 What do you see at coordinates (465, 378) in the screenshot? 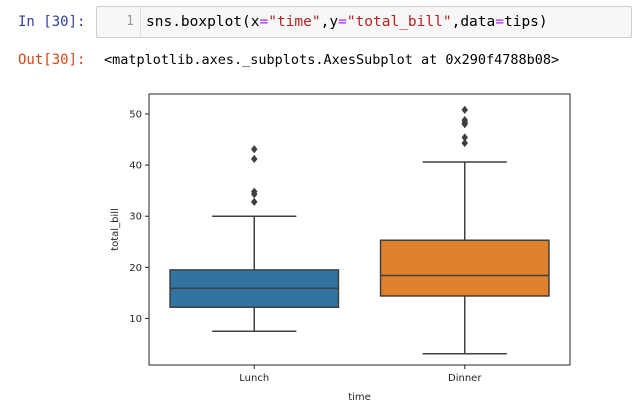
I see `x-tick-label: Dinner` at bounding box center [465, 378].